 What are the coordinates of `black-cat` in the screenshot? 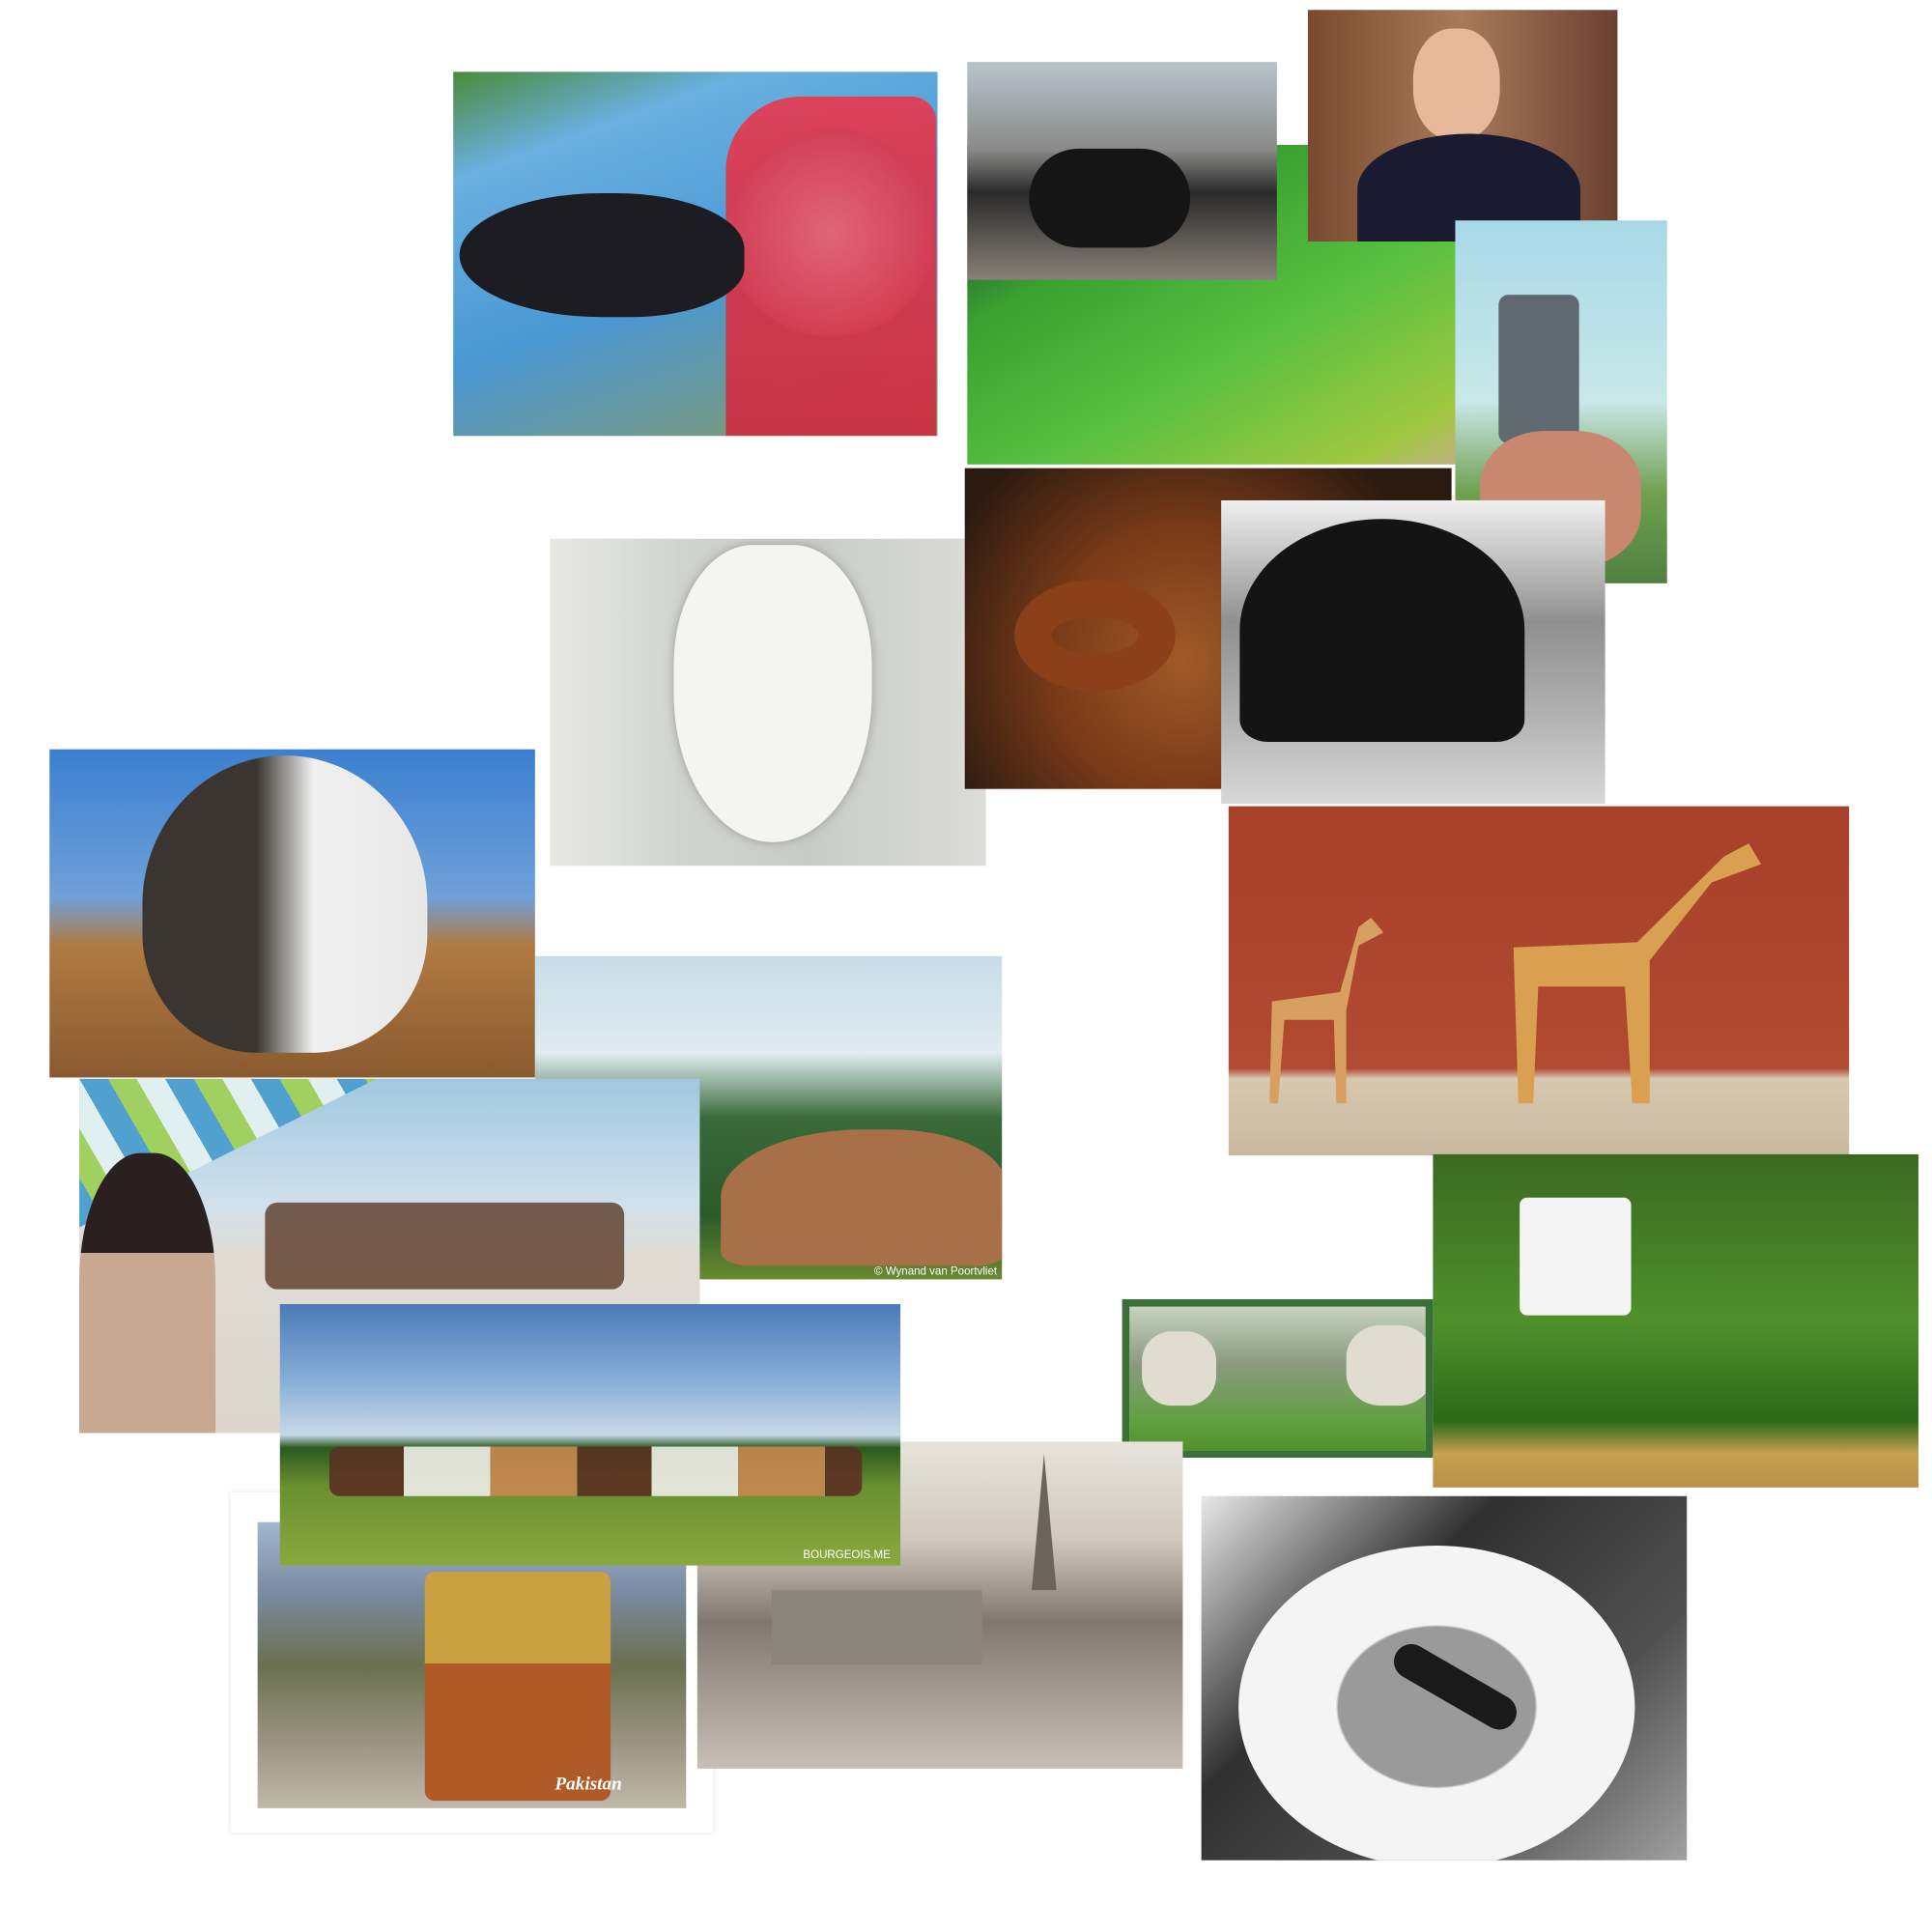 It's located at (602, 256).